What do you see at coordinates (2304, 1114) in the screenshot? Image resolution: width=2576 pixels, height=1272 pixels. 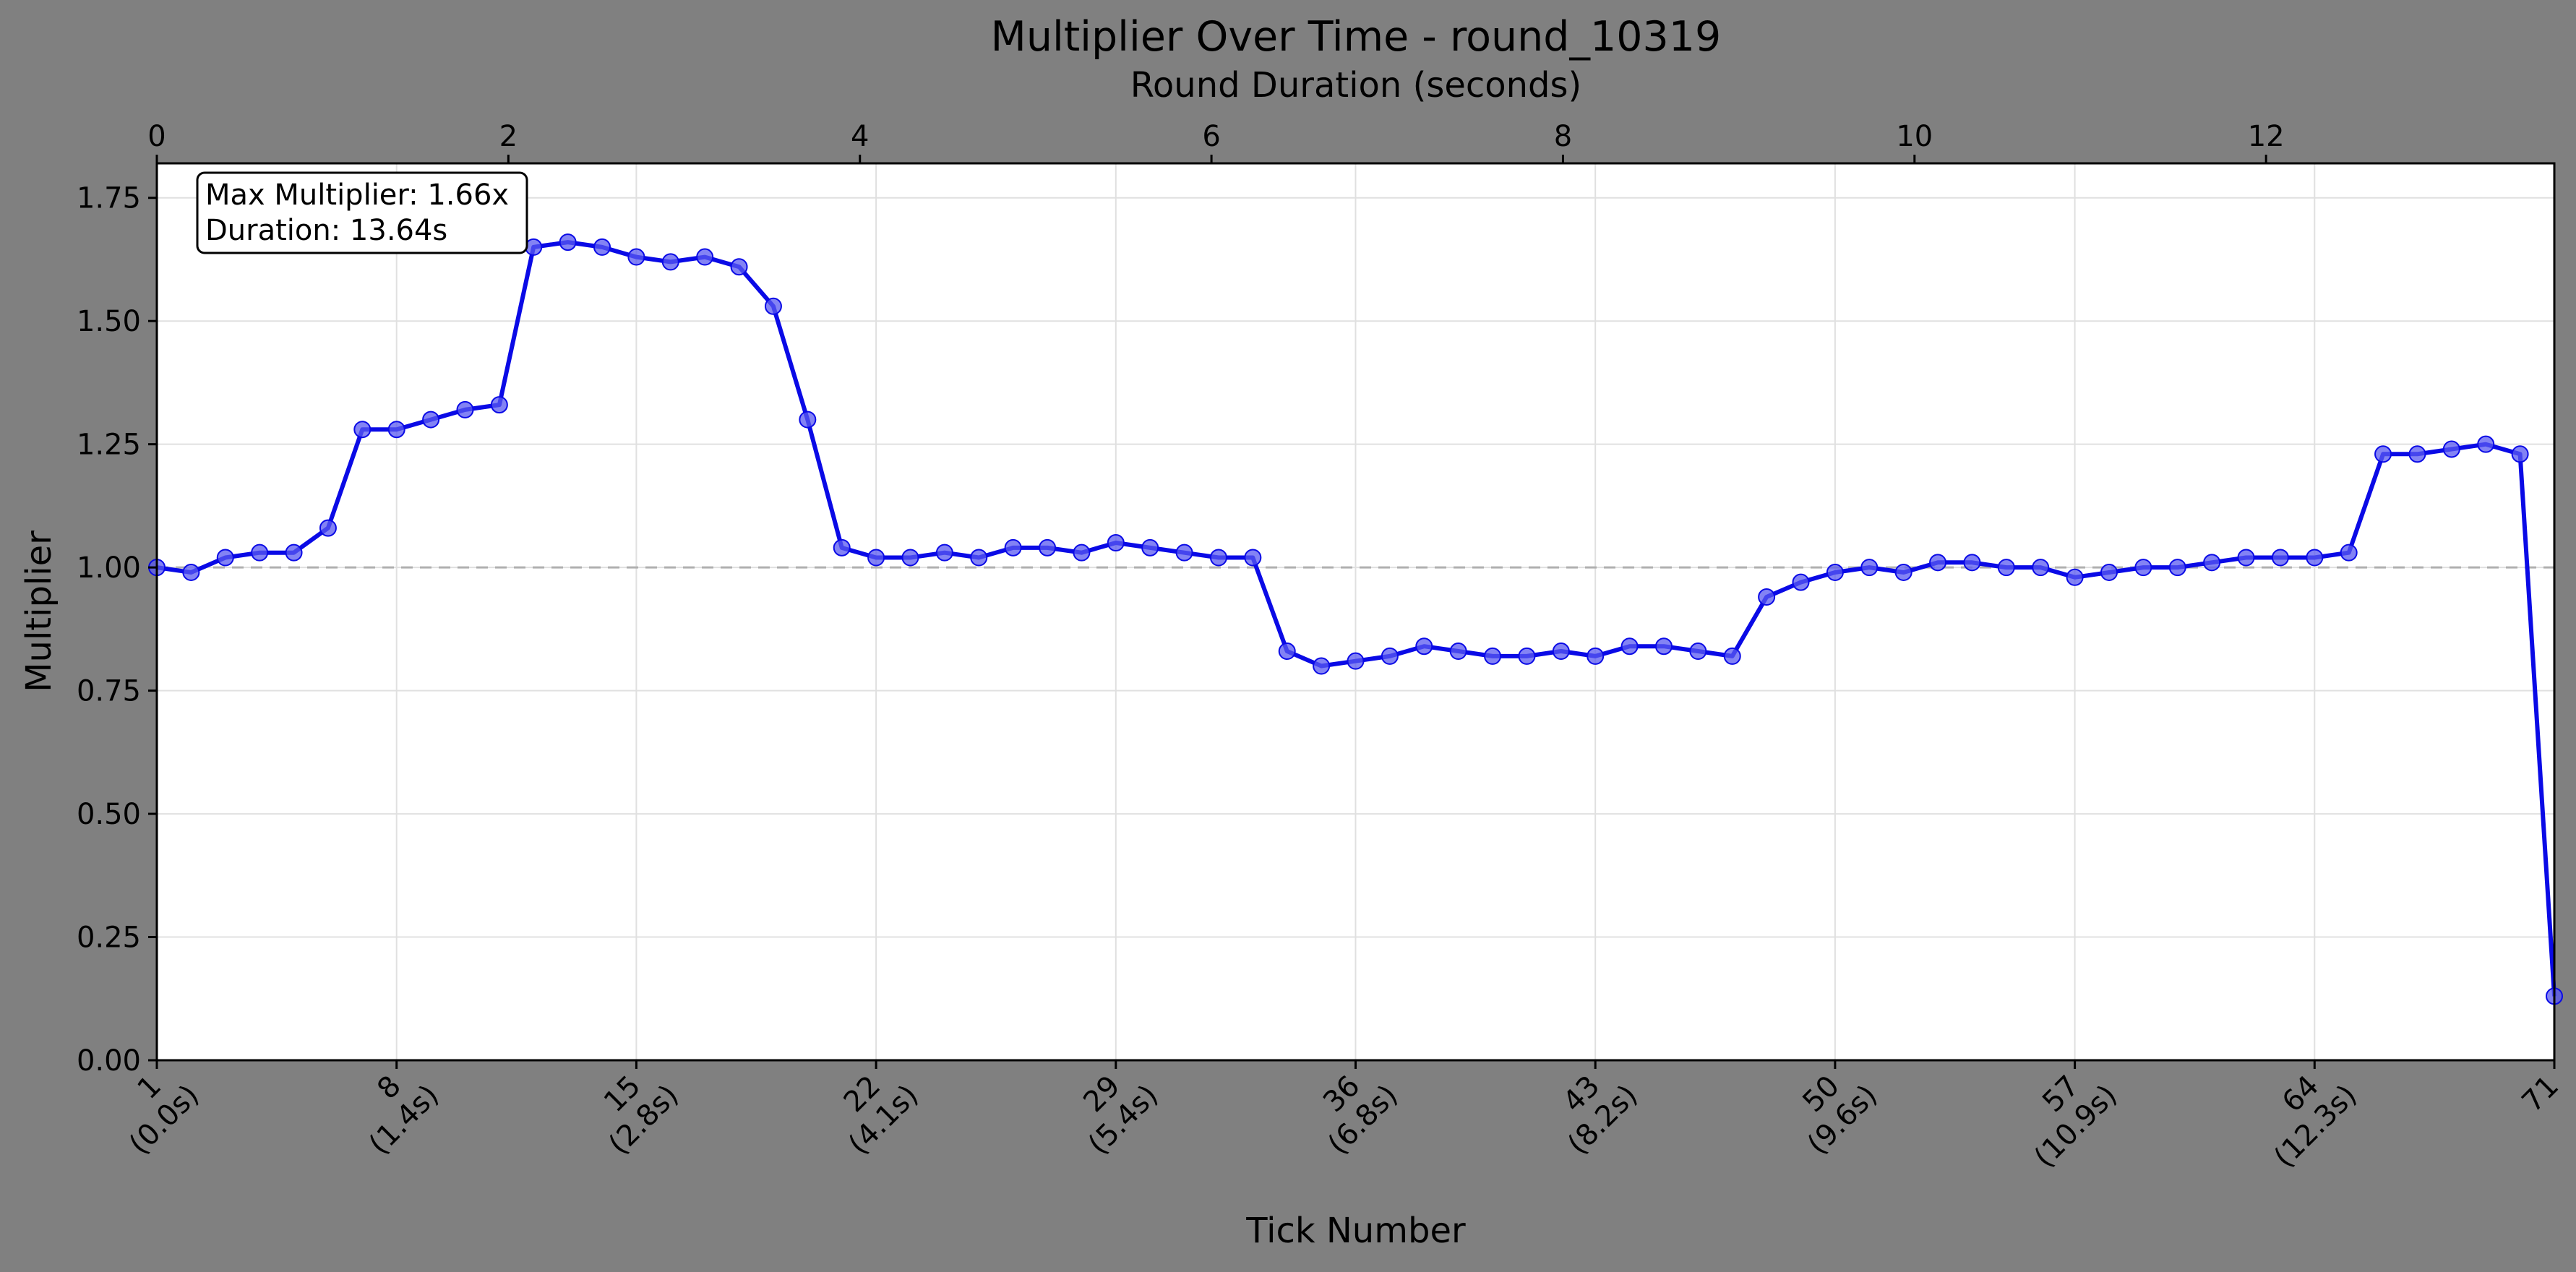 I see `x-tick-label: 64(12.3s)` at bounding box center [2304, 1114].